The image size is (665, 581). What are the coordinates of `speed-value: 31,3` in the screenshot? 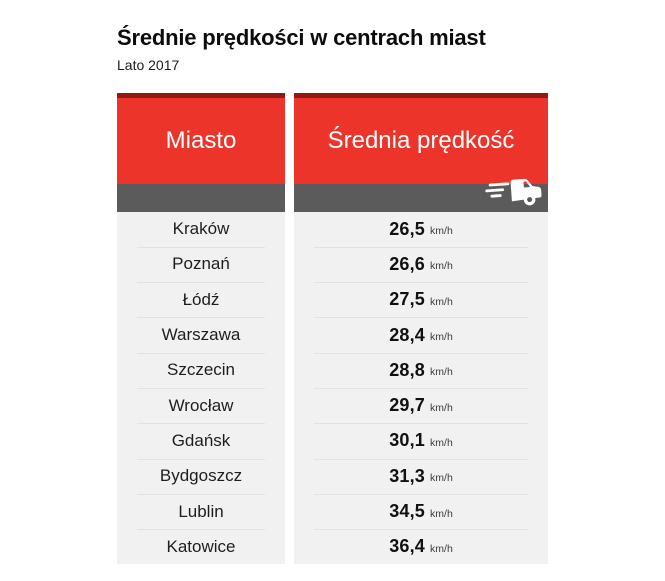 It's located at (407, 475).